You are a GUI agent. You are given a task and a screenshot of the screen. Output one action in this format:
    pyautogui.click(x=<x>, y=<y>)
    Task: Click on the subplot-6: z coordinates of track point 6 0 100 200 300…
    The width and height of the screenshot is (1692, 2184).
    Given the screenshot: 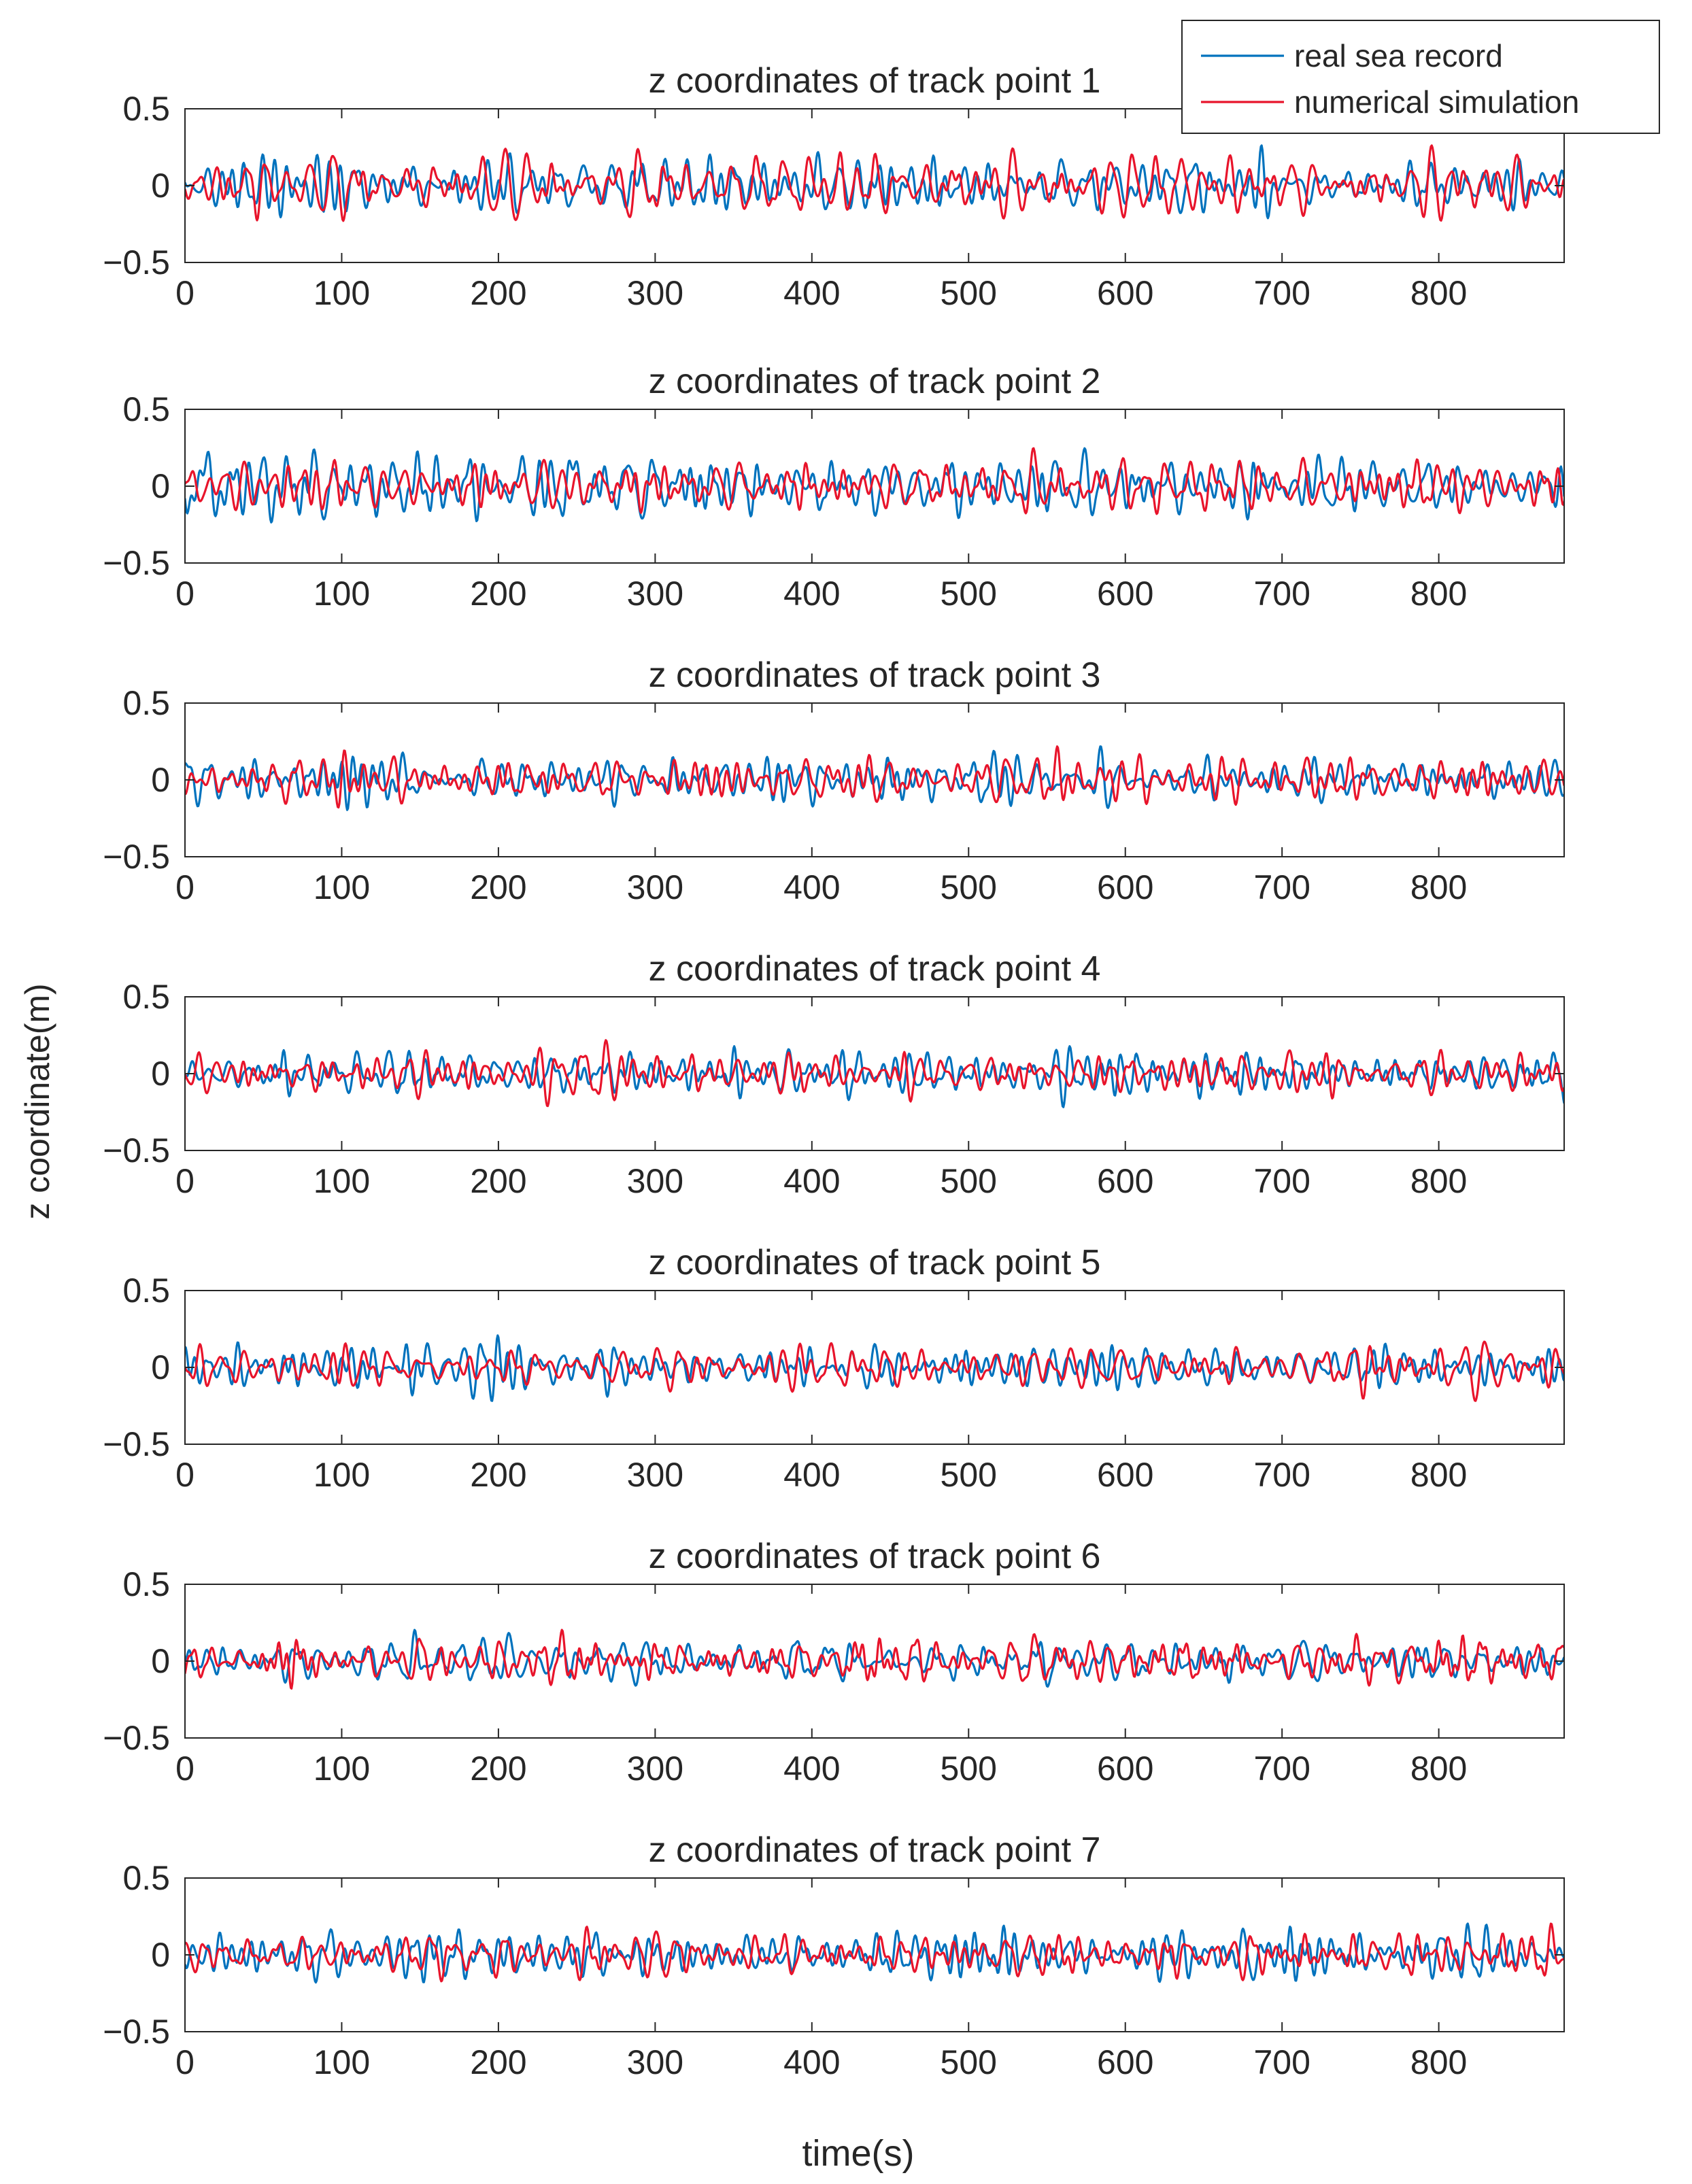 What is the action you would take?
    pyautogui.click(x=834, y=1663)
    